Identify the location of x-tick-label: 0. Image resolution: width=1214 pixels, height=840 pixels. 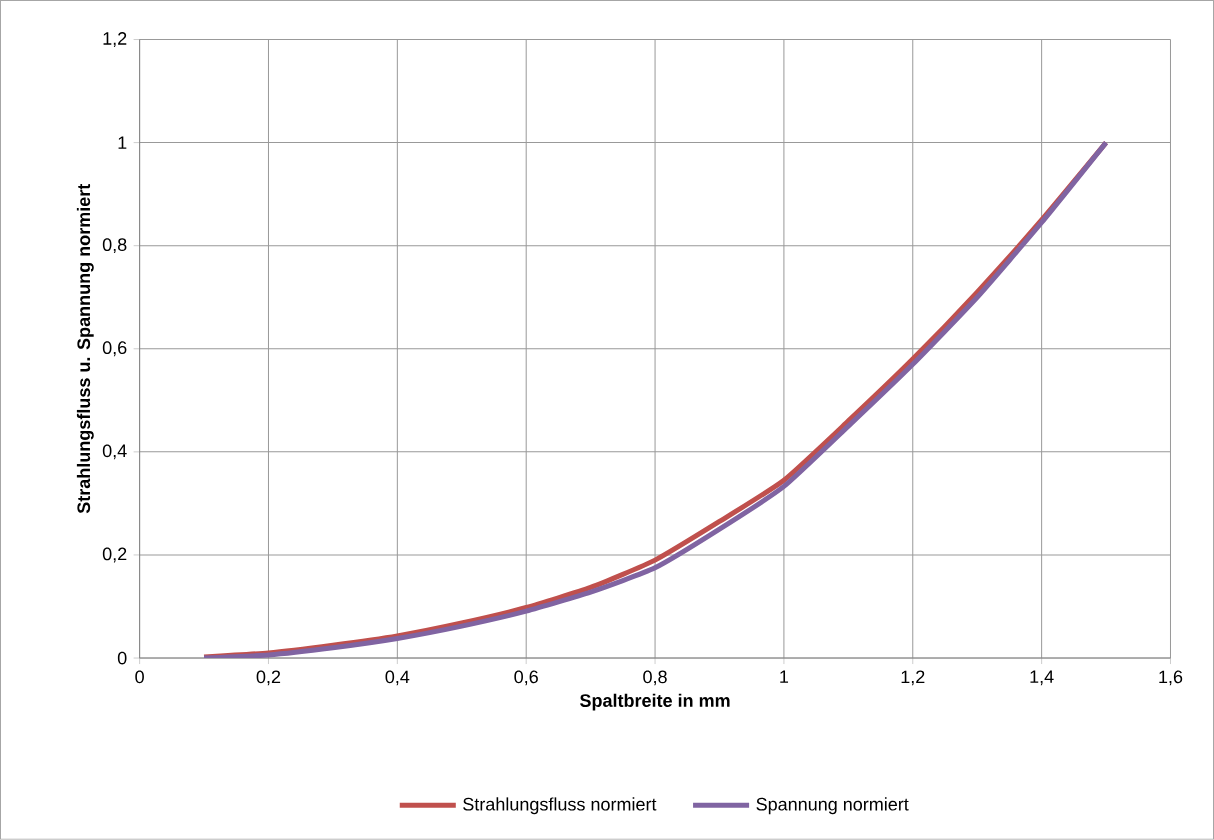
(139, 677).